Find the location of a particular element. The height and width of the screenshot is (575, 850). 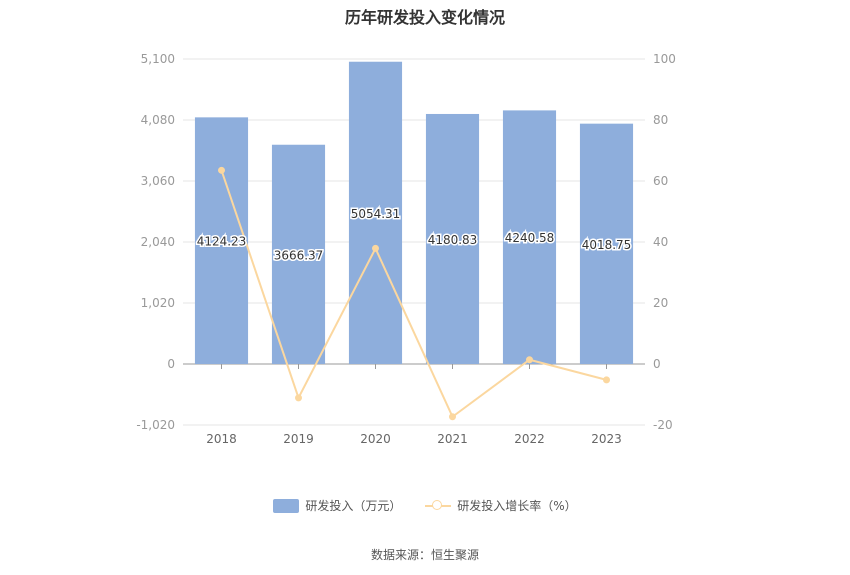

left-tick-label: 0 is located at coordinates (171, 364).